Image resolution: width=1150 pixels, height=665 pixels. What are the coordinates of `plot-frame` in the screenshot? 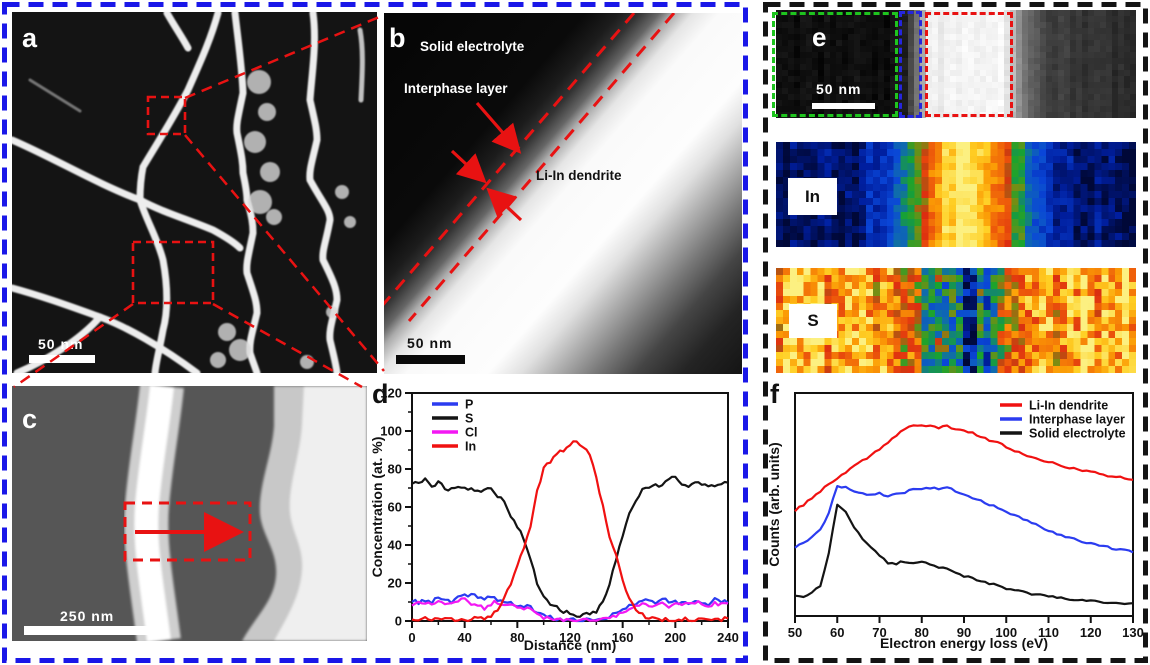 It's located at (570, 507).